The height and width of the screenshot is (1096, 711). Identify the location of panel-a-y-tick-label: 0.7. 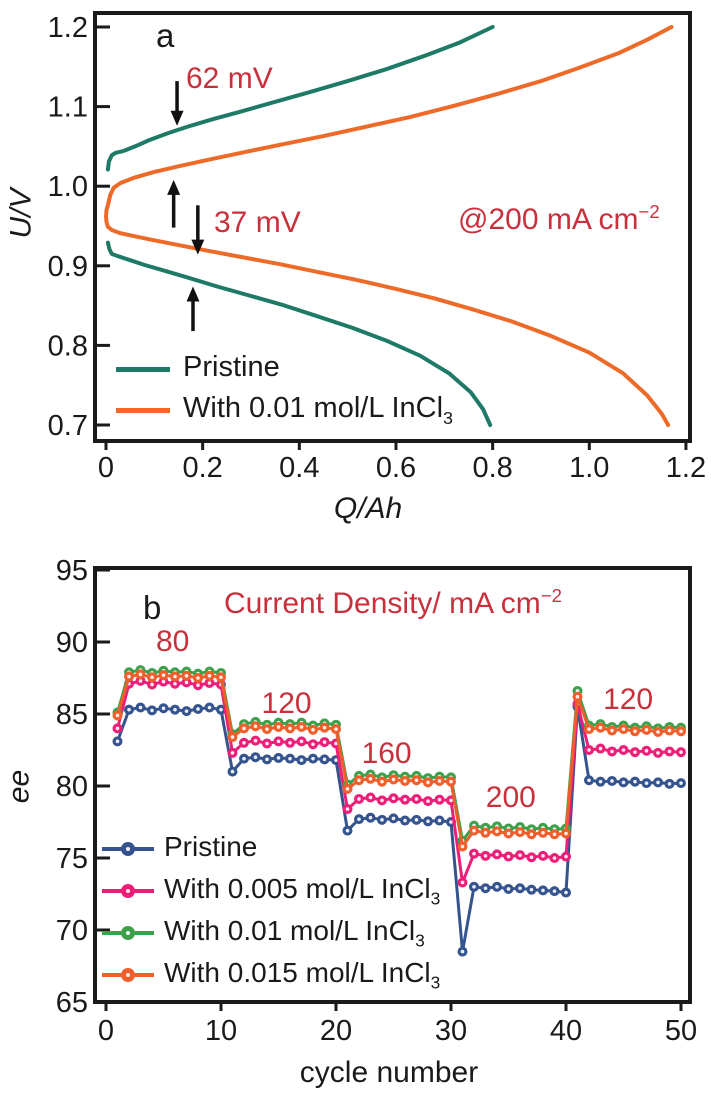
(68, 426).